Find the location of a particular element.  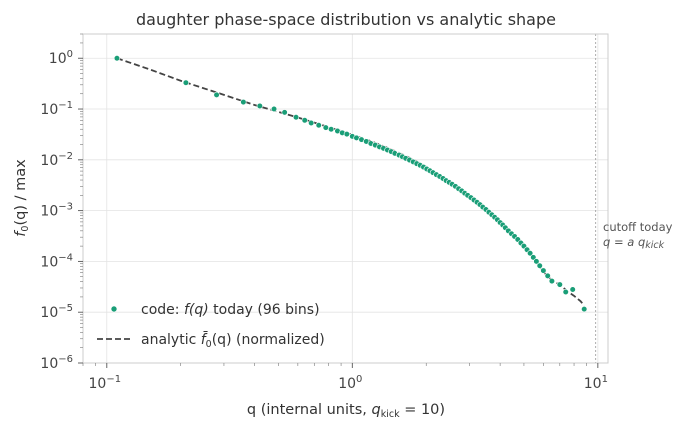

y-tick-label-3: 10⁻³ is located at coordinates (56, 211).